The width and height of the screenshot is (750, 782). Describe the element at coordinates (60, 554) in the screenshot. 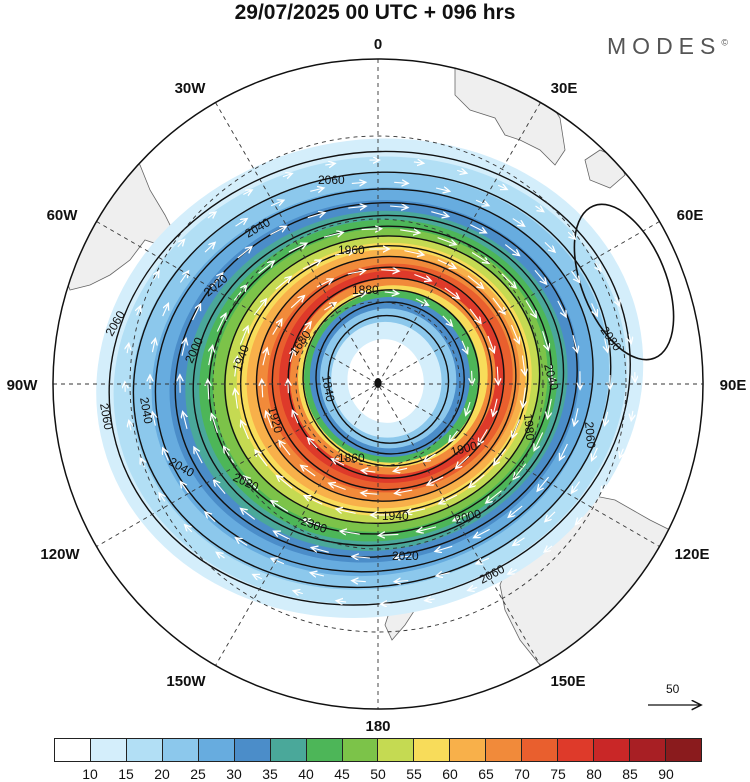

I see `lon-label-120w: 120W` at that location.